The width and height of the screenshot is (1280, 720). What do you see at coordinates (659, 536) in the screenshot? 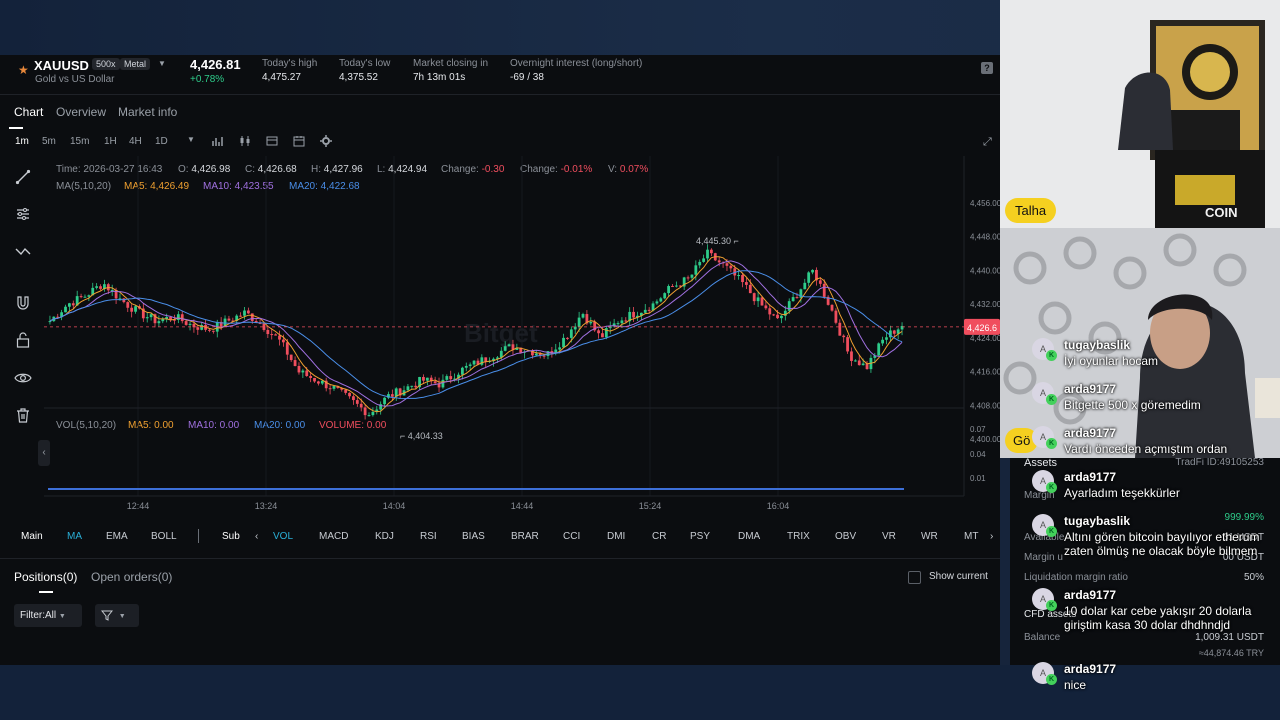
I see `indicator-cr: CR` at bounding box center [659, 536].